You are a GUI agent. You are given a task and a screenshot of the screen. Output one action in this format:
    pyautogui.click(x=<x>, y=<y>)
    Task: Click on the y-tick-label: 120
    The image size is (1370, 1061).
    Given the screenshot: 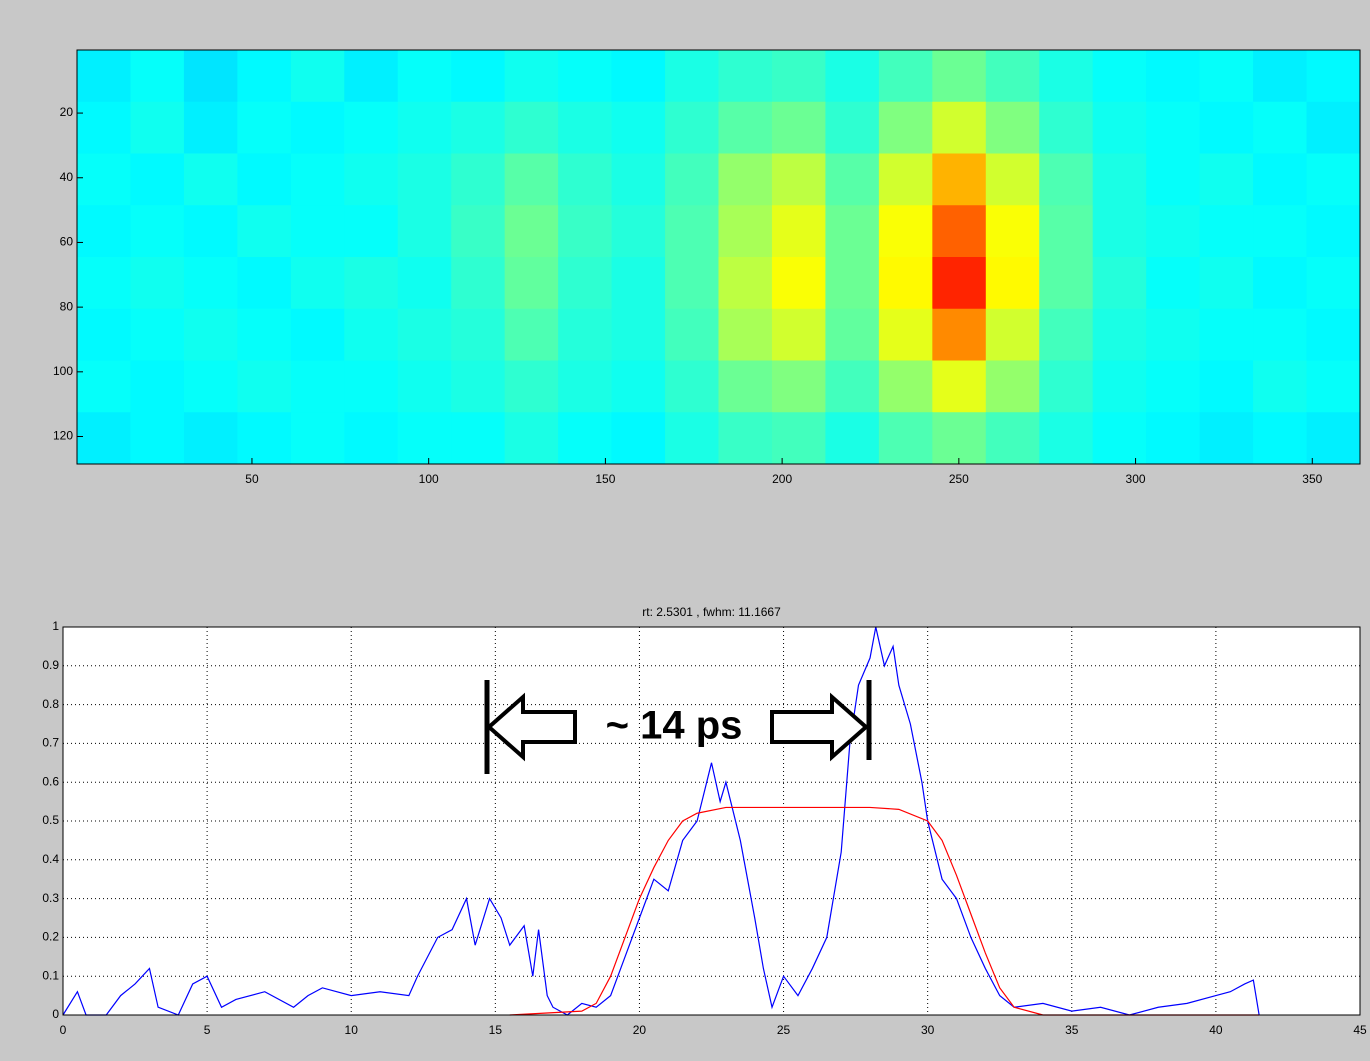 What is the action you would take?
    pyautogui.click(x=63, y=436)
    